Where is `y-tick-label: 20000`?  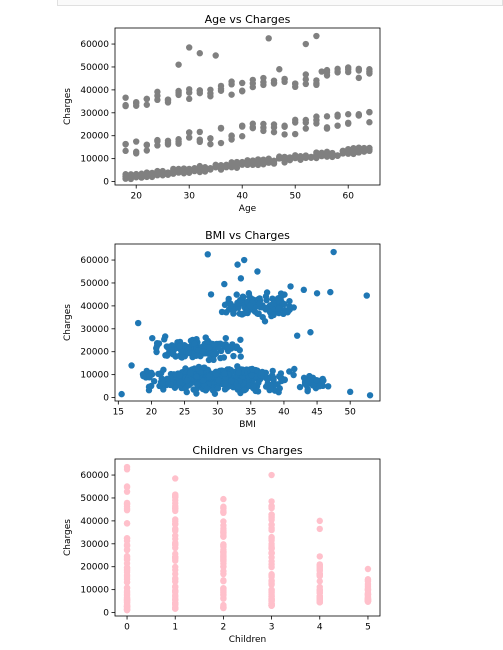
y-tick-label: 20000 is located at coordinates (94, 137).